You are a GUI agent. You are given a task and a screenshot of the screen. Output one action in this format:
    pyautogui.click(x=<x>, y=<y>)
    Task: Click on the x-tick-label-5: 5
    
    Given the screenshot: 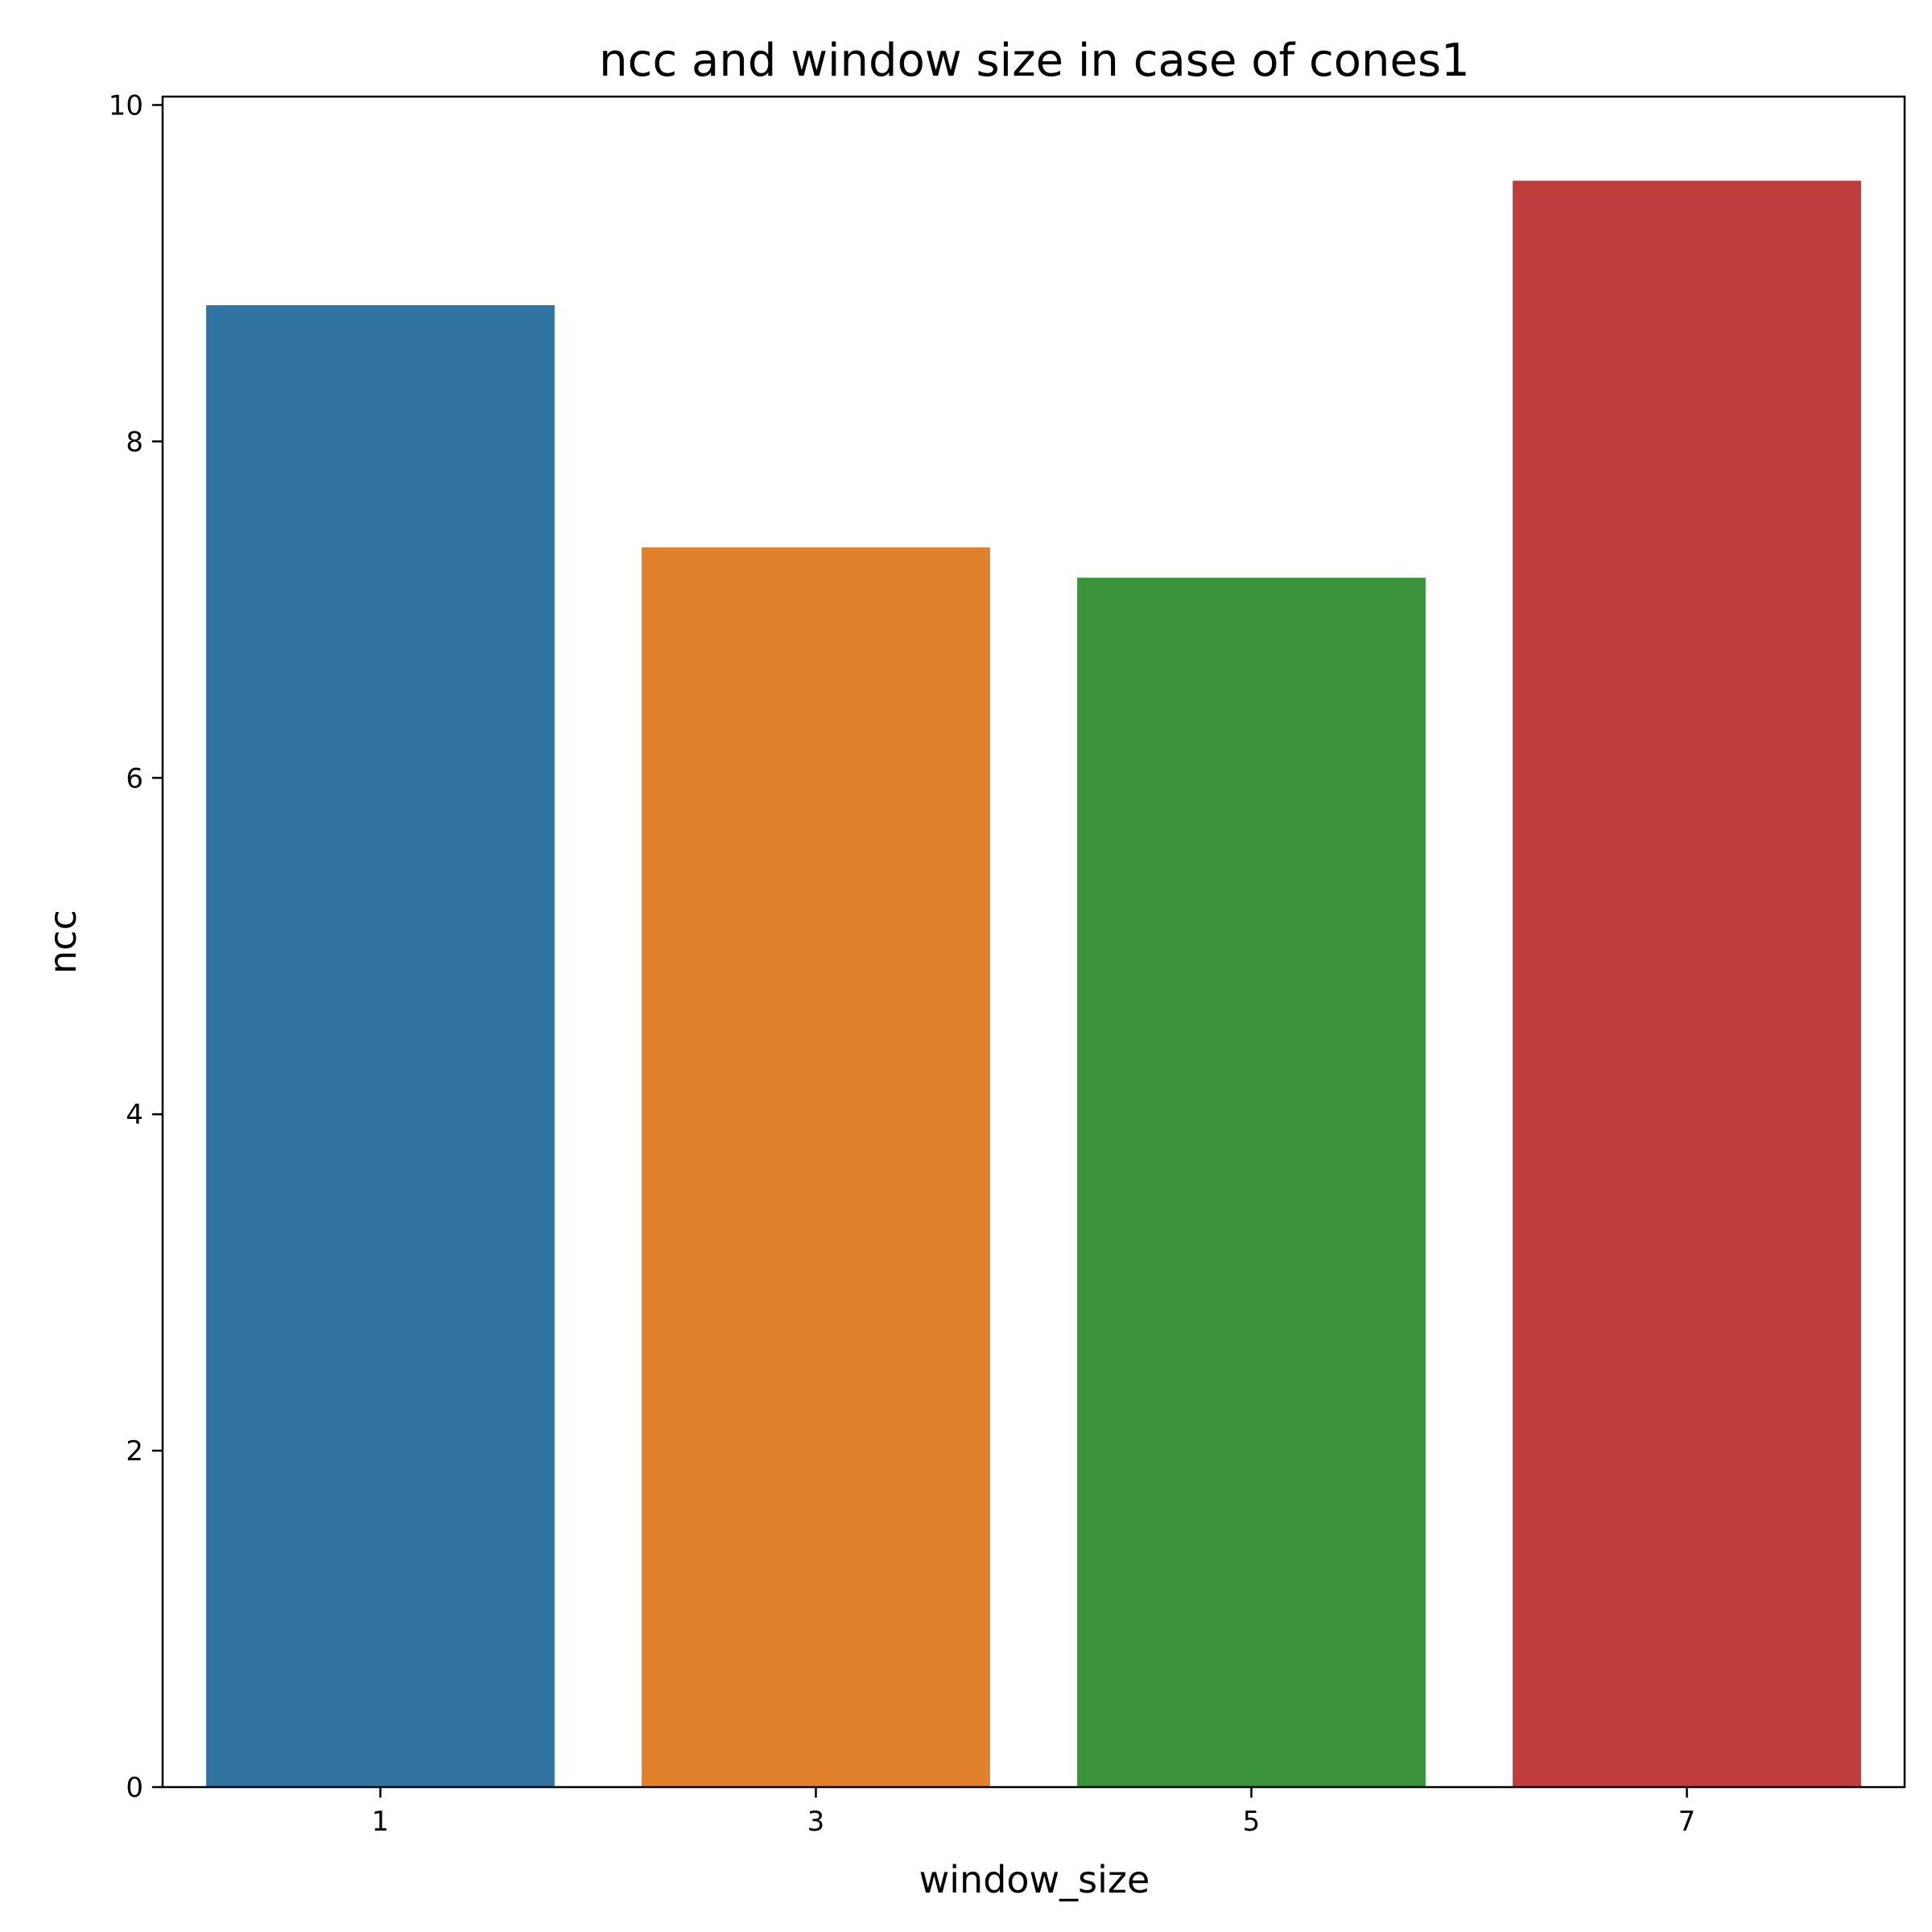 What is the action you would take?
    pyautogui.click(x=1252, y=1822)
    